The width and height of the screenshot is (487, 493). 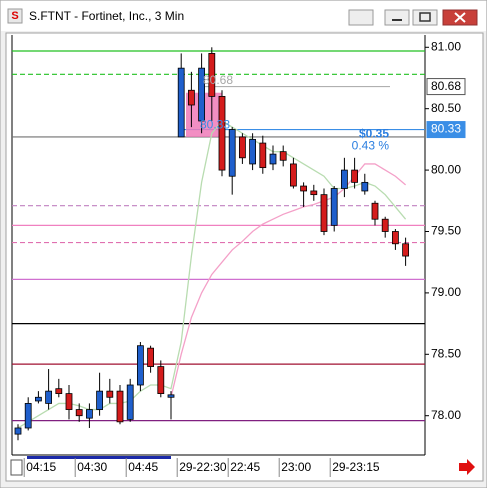 I want to click on y-tick-label: 78.50, so click(x=446, y=353).